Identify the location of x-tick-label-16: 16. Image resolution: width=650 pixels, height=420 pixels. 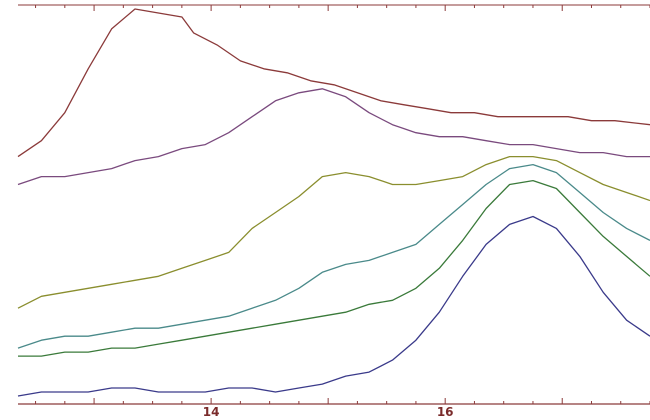
(445, 412).